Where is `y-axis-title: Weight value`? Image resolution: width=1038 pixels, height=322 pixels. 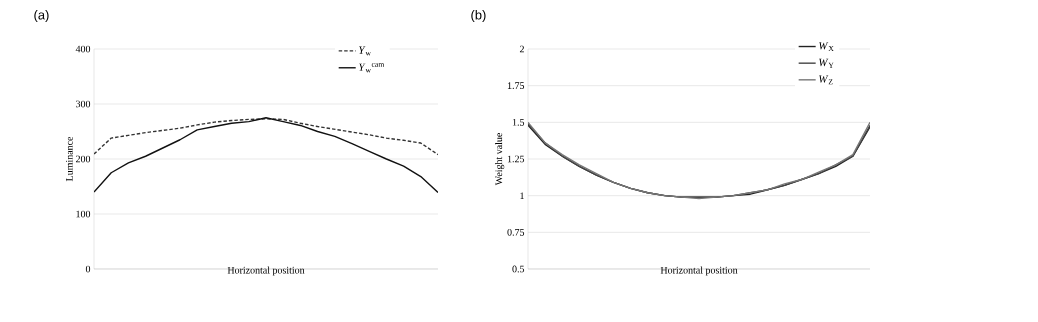 y-axis-title: Weight value is located at coordinates (500, 159).